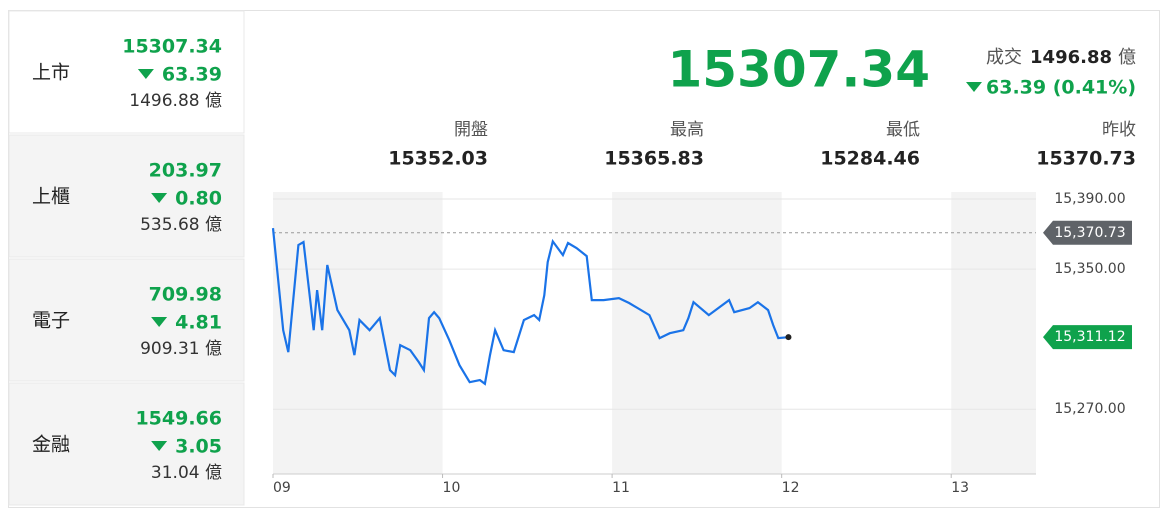  I want to click on last-label: 15,311.12, so click(1089, 337).